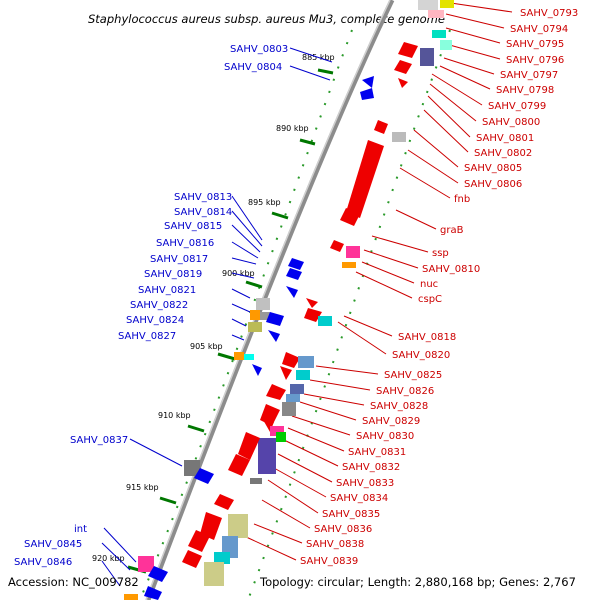 Image resolution: width=600 pixels, height=600 pixels. I want to click on gene-label-sahv-0839: SAHV_0839, so click(329, 561).